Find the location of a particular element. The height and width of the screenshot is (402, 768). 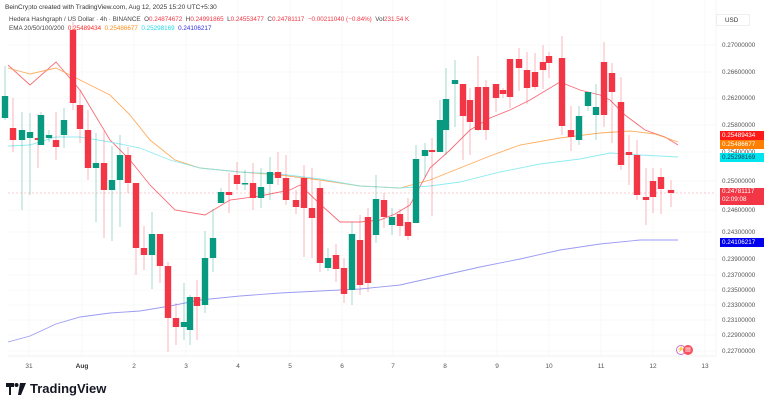

low-label: L is located at coordinates (229, 19).